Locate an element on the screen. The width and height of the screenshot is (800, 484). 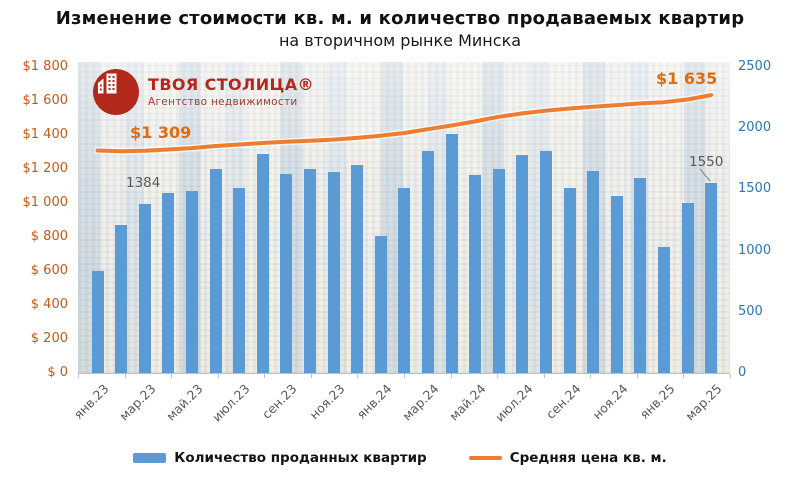
x-axis-label-янв.24: янв.24 is located at coordinates (374, 401).